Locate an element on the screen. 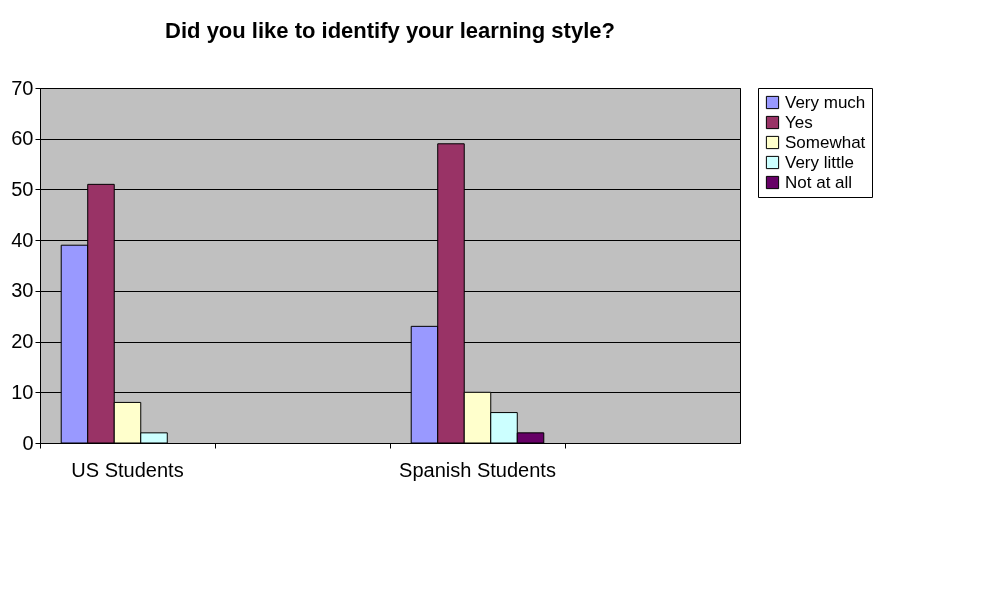 The height and width of the screenshot is (599, 1006). chart-title: Did you like to identify your learning style? is located at coordinates (390, 30).